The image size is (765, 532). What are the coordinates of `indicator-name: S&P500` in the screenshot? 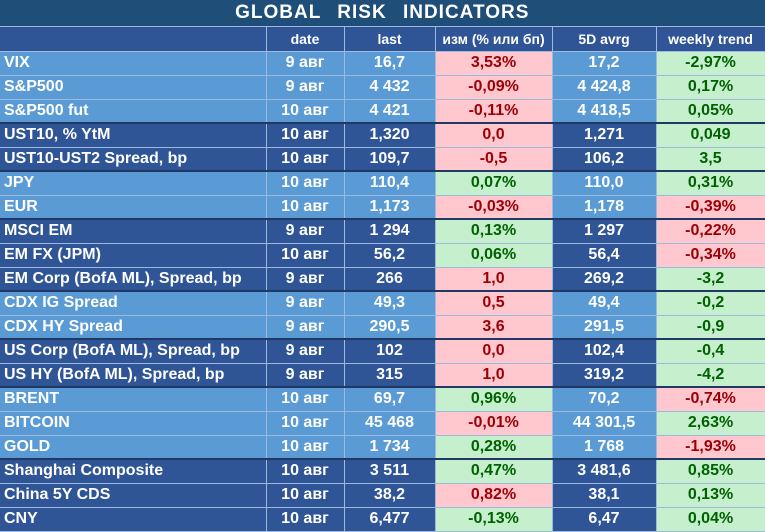 It's located at (133, 87).